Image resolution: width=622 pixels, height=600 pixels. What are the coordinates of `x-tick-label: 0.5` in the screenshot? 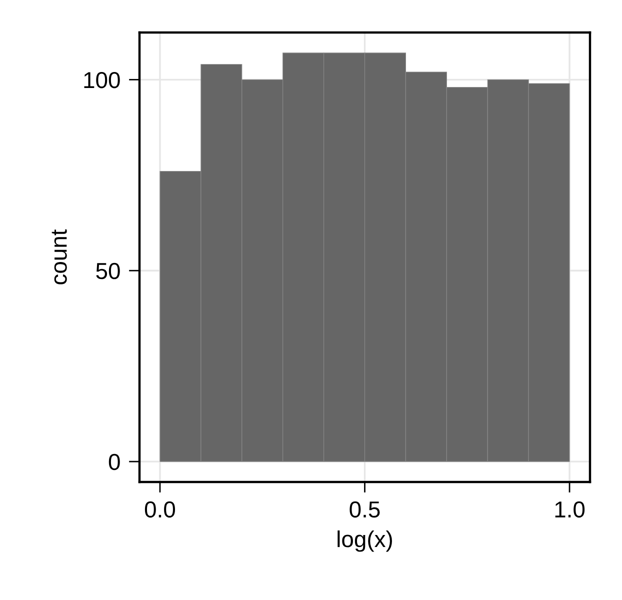 It's located at (365, 509).